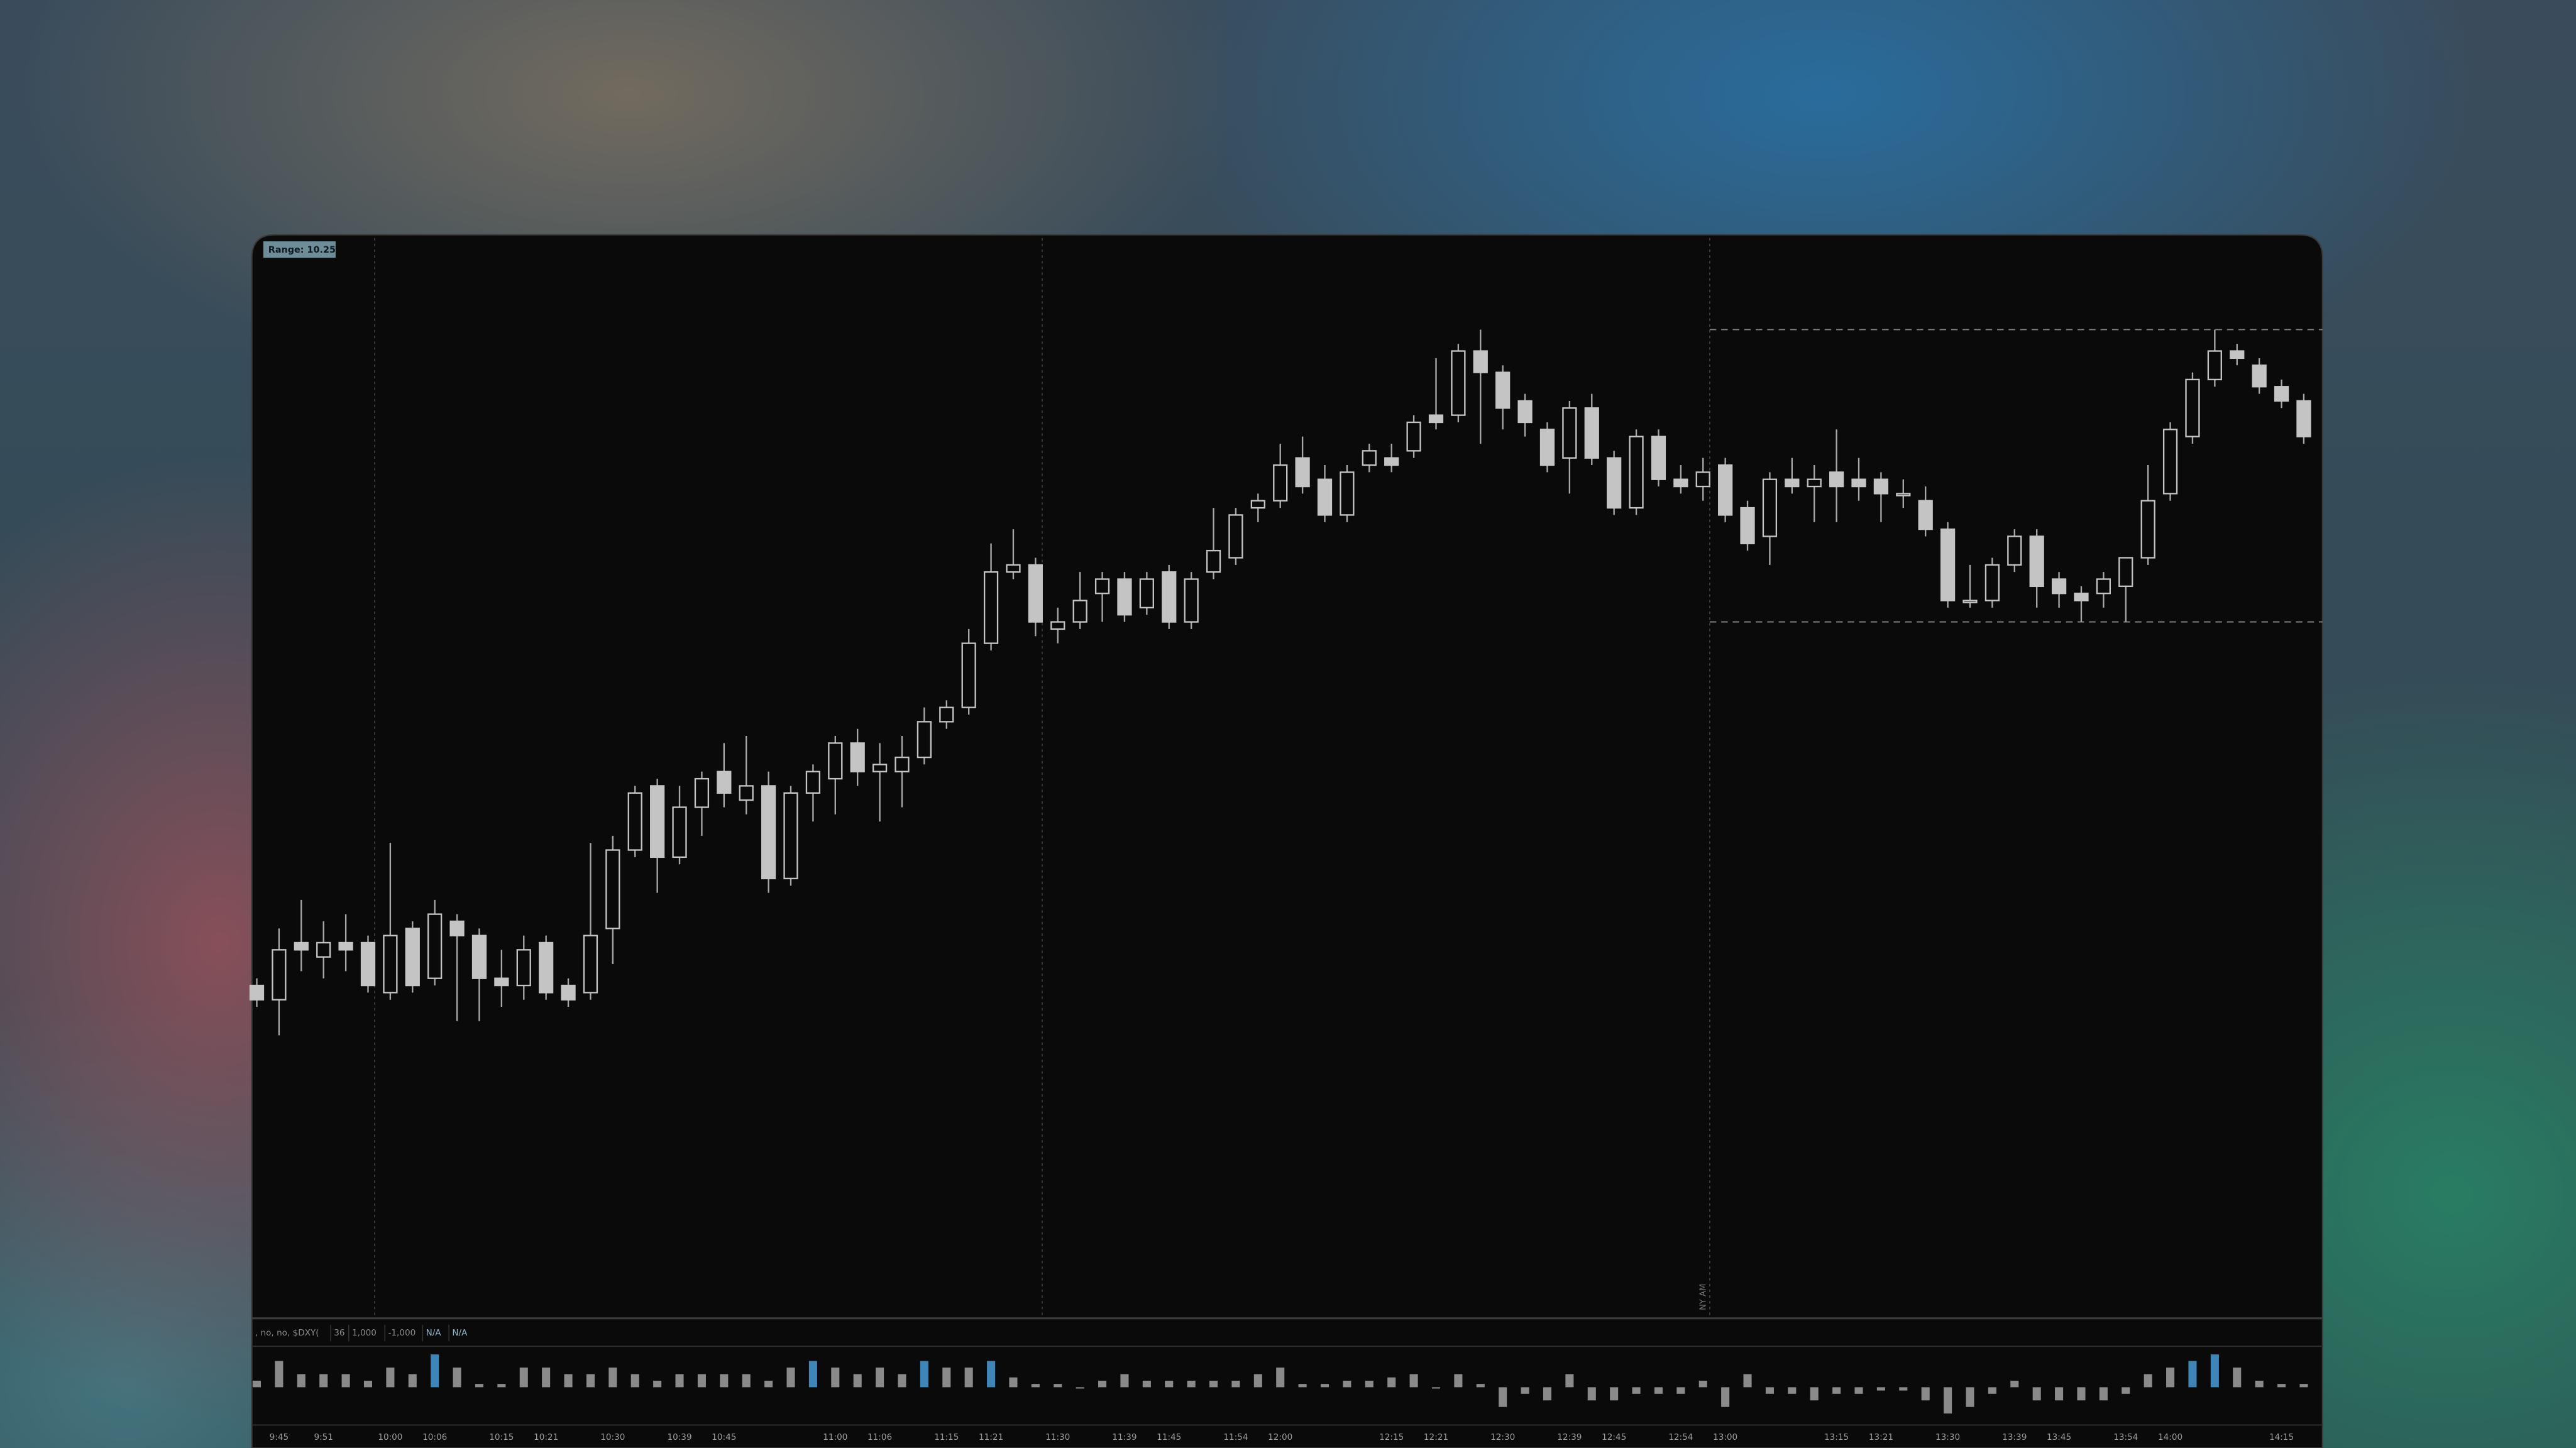  What do you see at coordinates (287, 1333) in the screenshot?
I see `study-legend-item: , no, no, $DXY(` at bounding box center [287, 1333].